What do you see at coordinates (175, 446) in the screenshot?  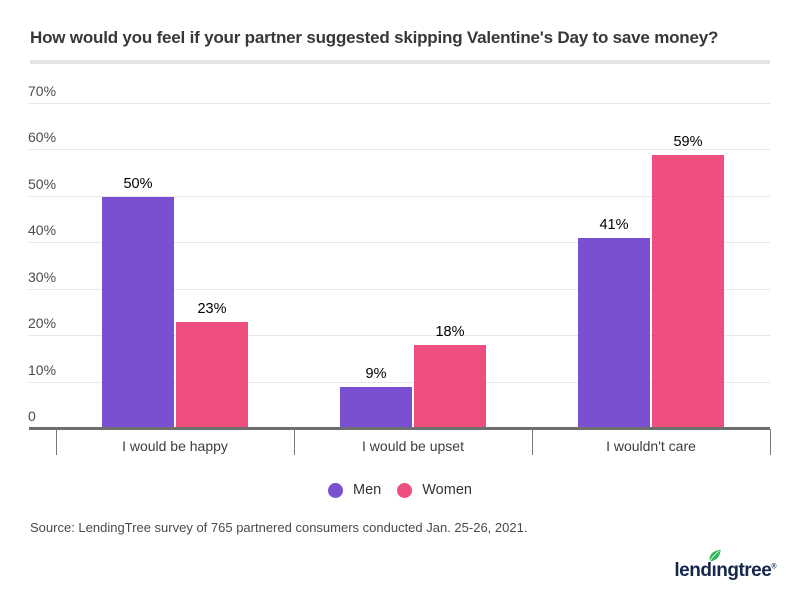 I see `category-label-0: I would be happy` at bounding box center [175, 446].